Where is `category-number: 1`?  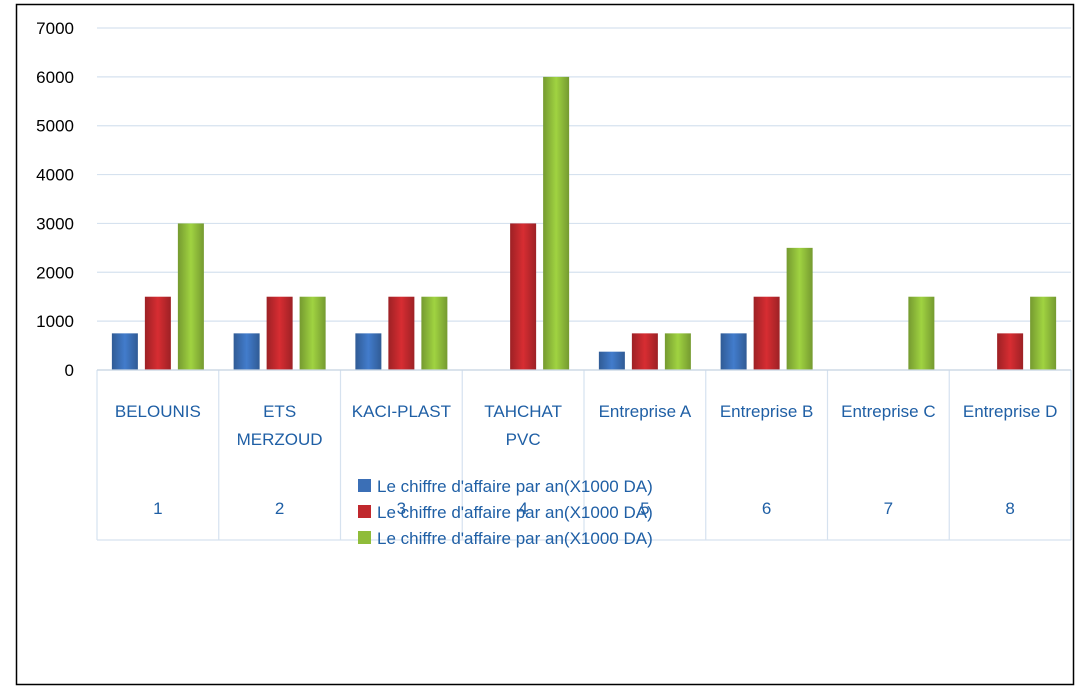
category-number: 1 is located at coordinates (157, 508).